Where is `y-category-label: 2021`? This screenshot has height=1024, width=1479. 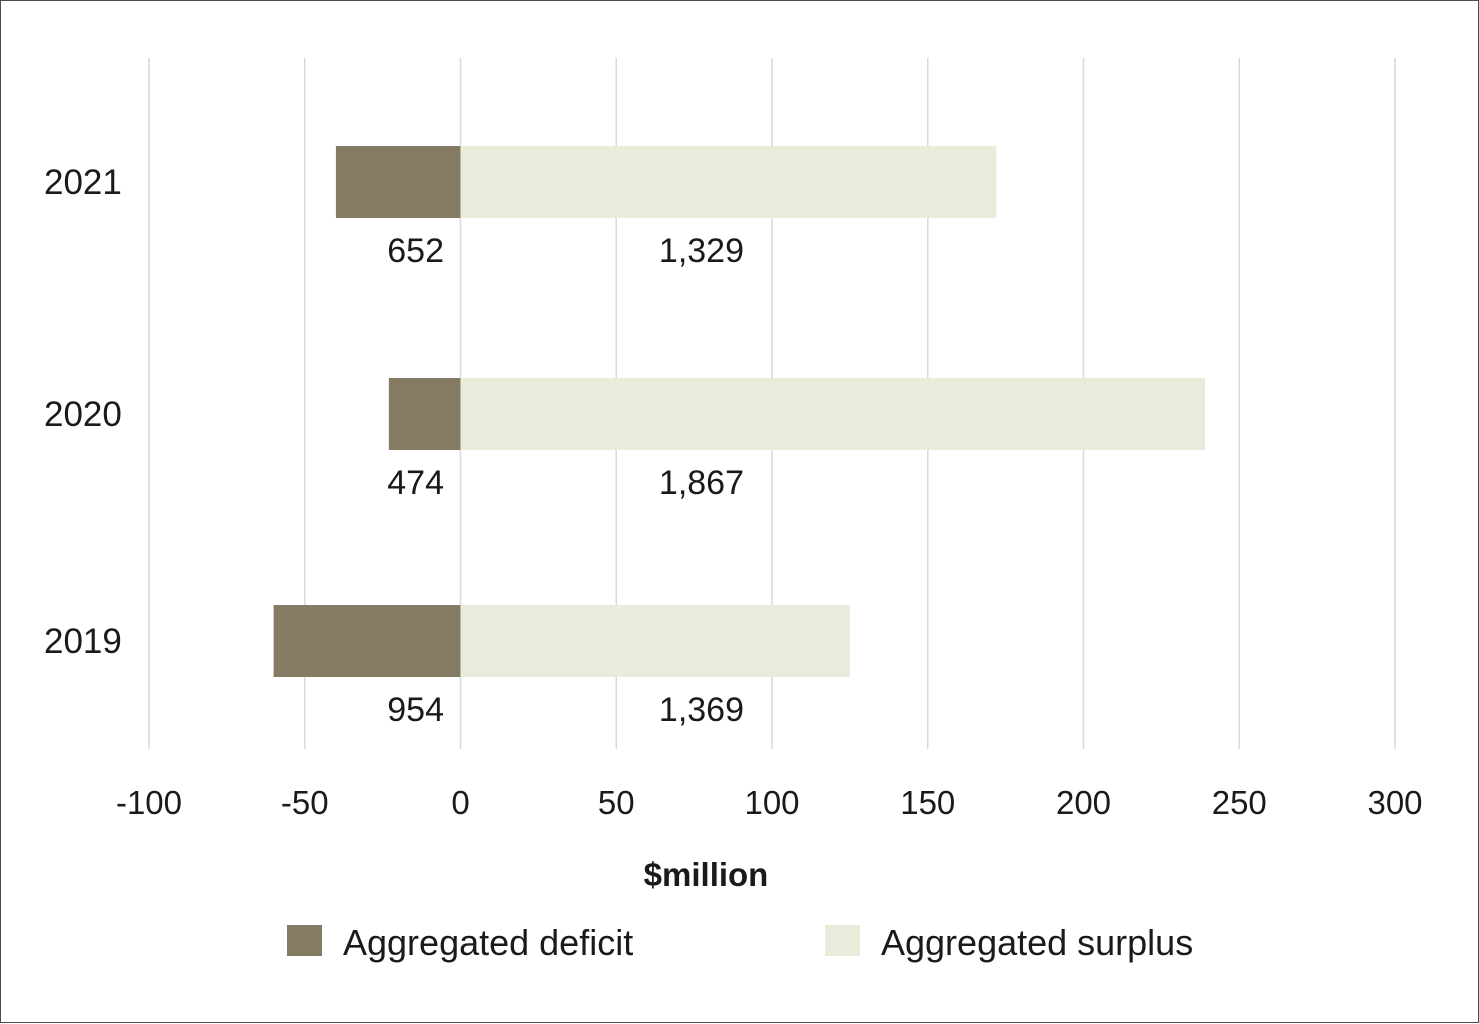
y-category-label: 2021 is located at coordinates (83, 182).